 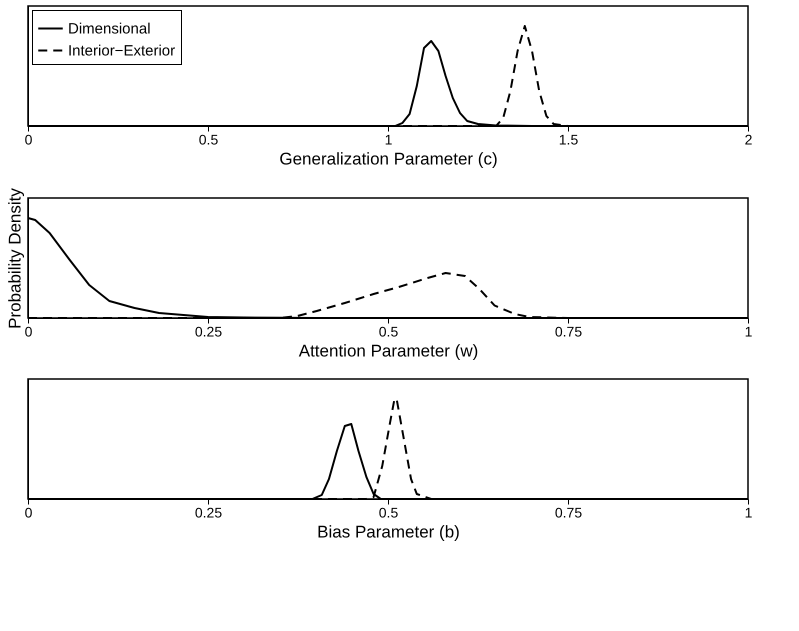 What do you see at coordinates (388, 159) in the screenshot?
I see `x-axis-title: Generalization Parameter (c)` at bounding box center [388, 159].